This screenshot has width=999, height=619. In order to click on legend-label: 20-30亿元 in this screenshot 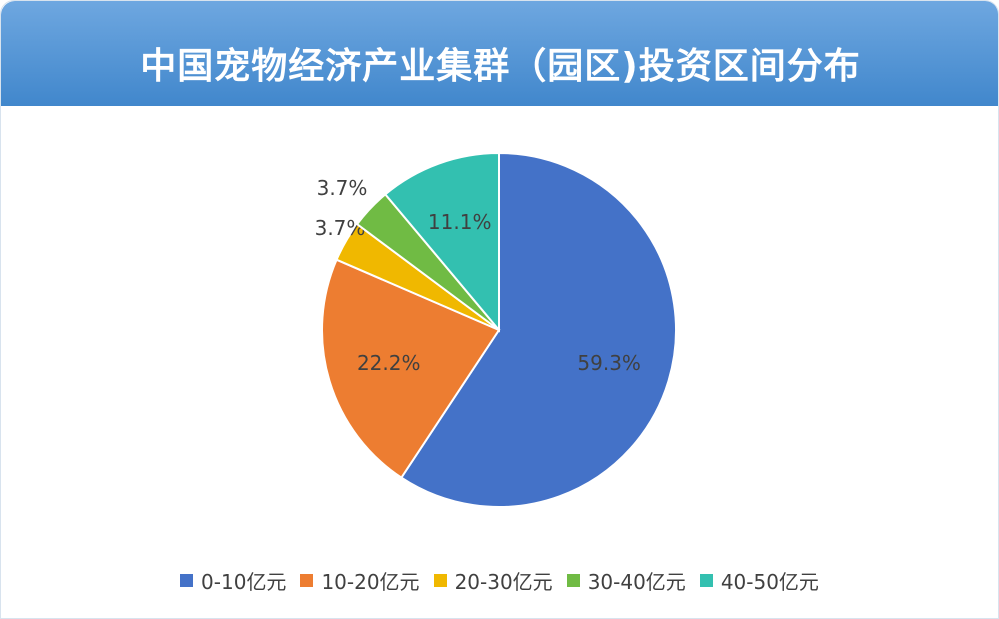, I will do `click(503, 582)`.